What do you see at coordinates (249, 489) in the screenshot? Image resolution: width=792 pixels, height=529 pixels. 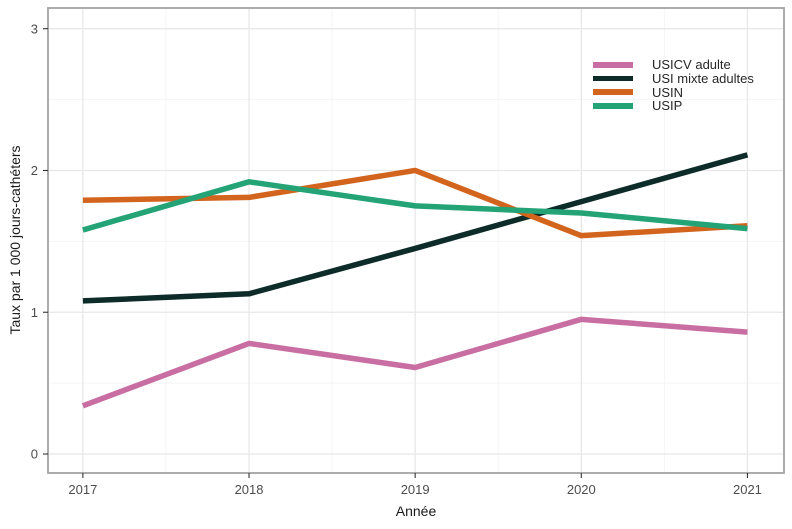 I see `x-tick-label: 2018` at bounding box center [249, 489].